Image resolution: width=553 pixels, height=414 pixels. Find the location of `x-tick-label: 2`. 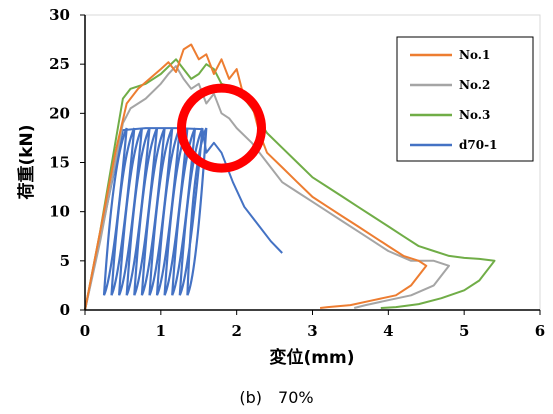

x-tick-label: 2 is located at coordinates (236, 331).